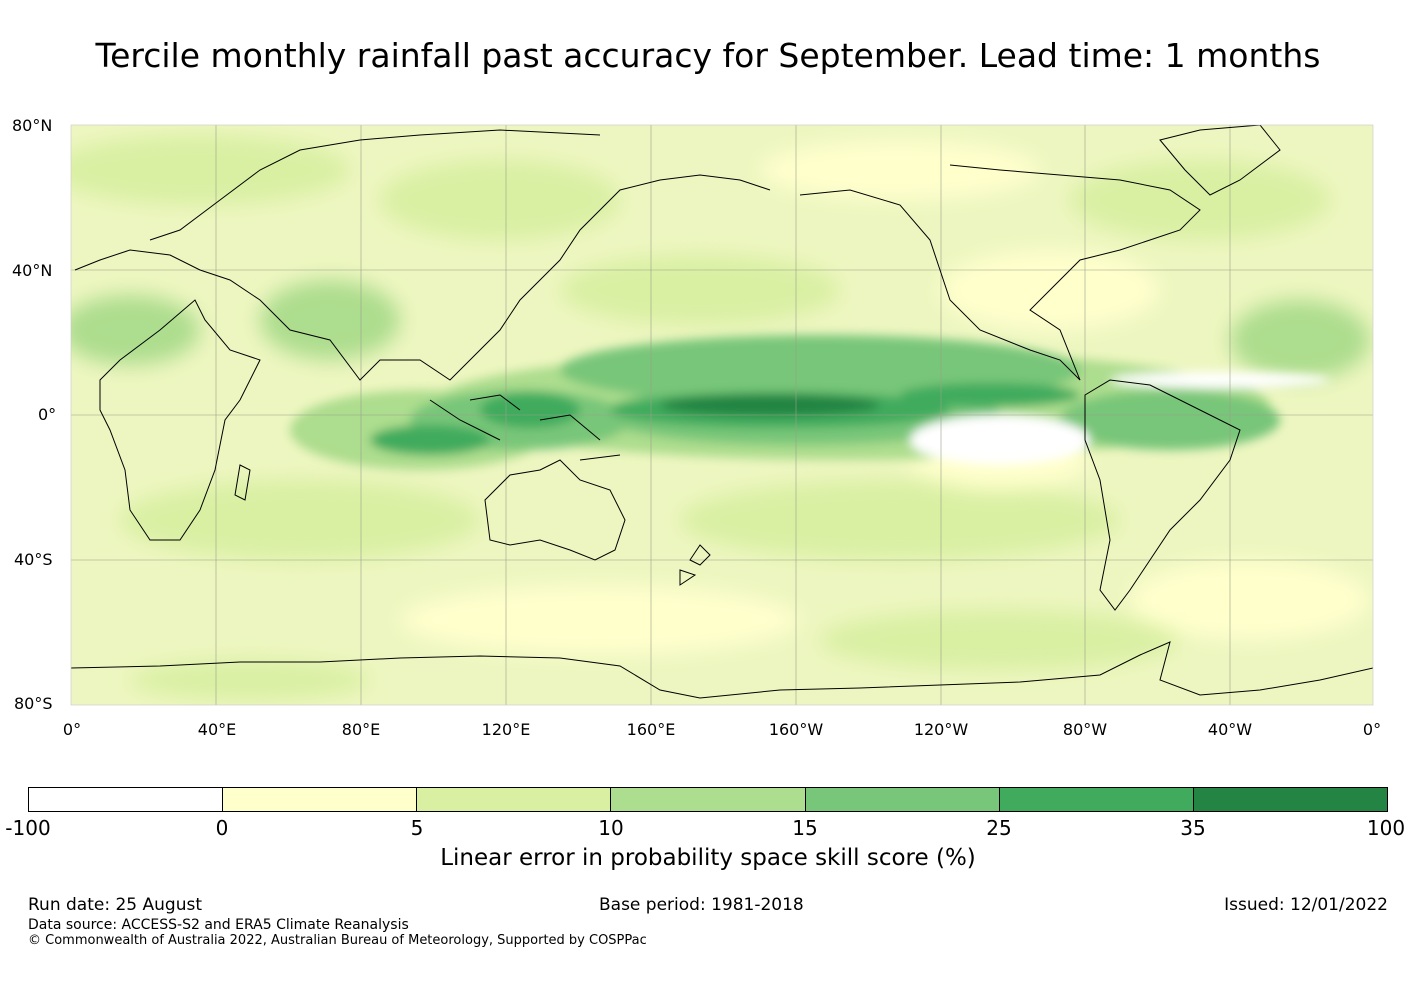 The height and width of the screenshot is (990, 1416). I want to click on lon-label-0: 0°, so click(72, 729).